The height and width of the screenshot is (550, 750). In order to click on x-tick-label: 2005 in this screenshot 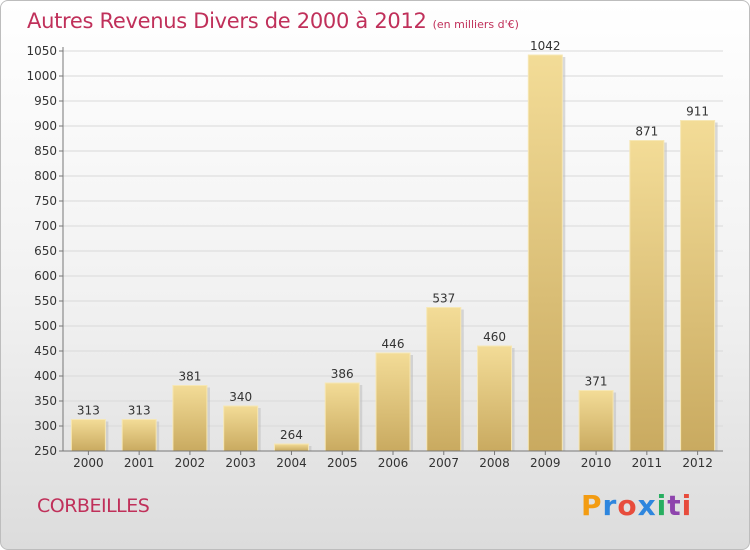, I will do `click(342, 463)`.